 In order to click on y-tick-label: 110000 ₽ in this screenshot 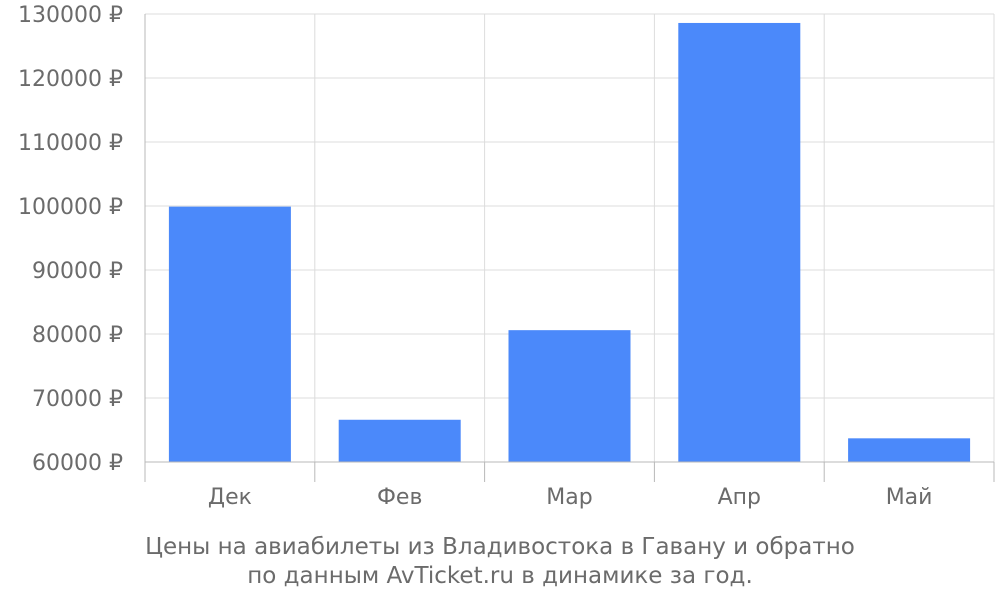, I will do `click(70, 143)`.